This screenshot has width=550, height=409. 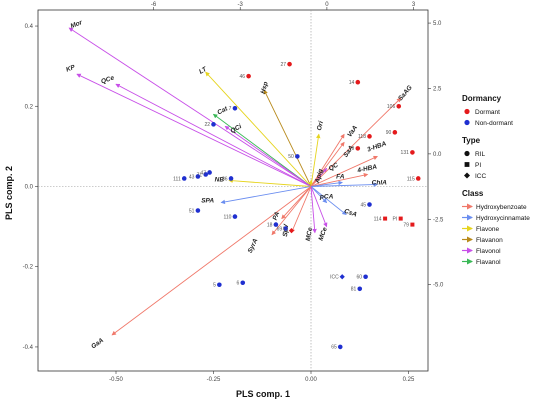 I want to click on top-tick-label: -6, so click(x=154, y=5).